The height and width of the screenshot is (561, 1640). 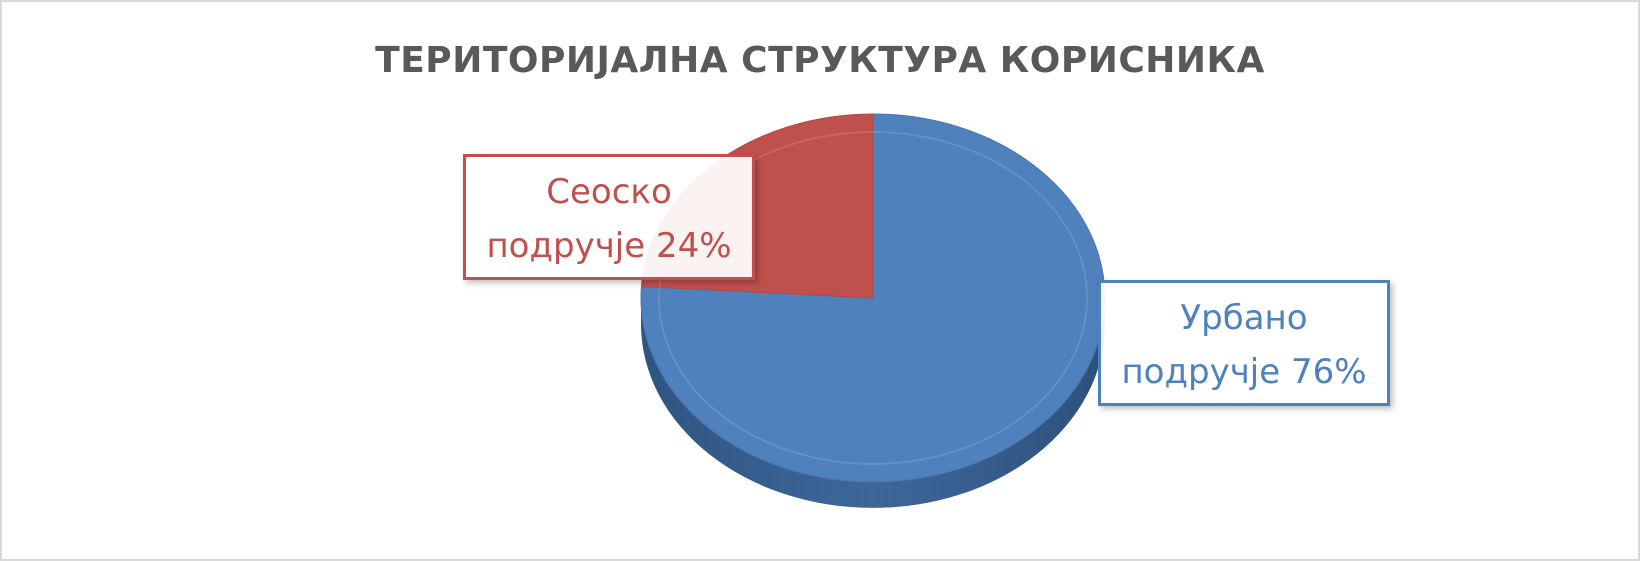 What do you see at coordinates (609, 192) in the screenshot?
I see `data-label-rural-line1: Сеоско` at bounding box center [609, 192].